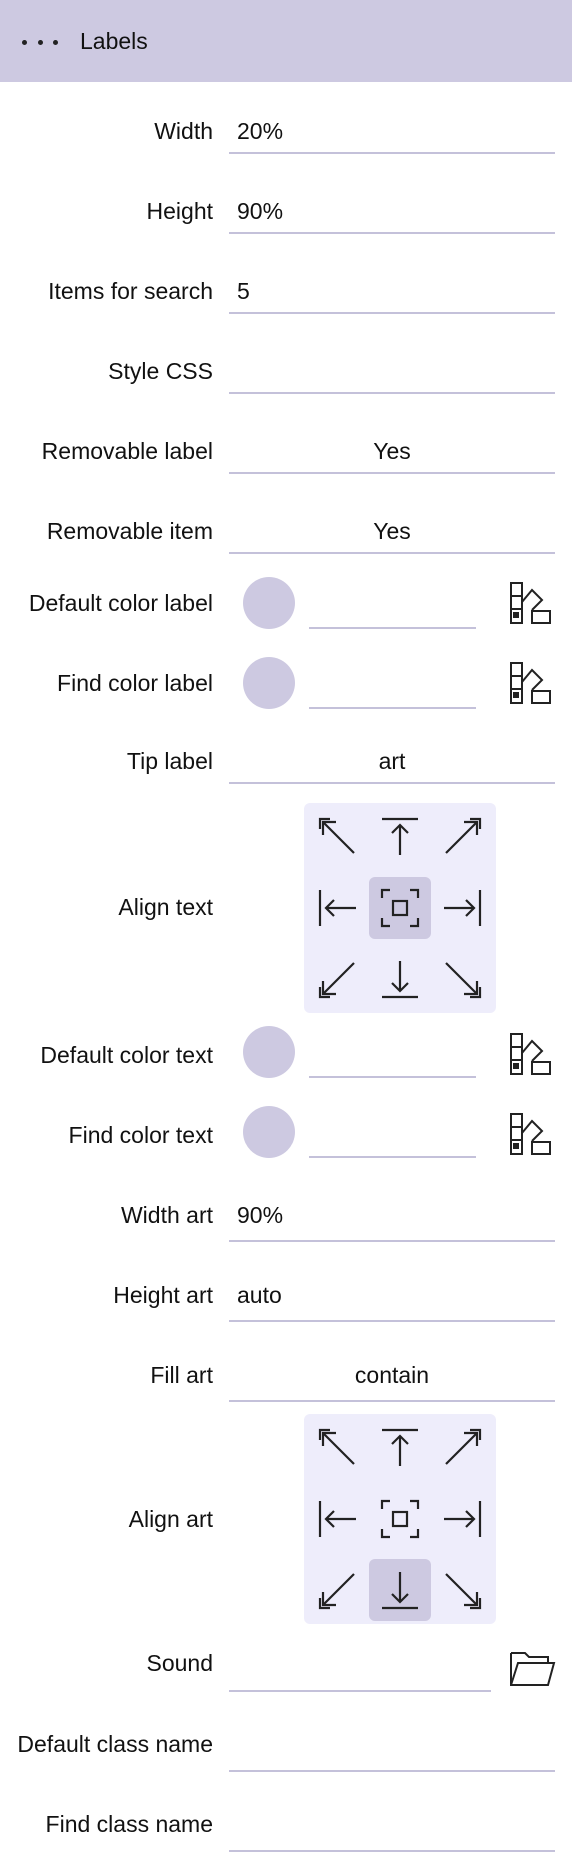  What do you see at coordinates (40, 42) in the screenshot?
I see `more-horizontal-icon` at bounding box center [40, 42].